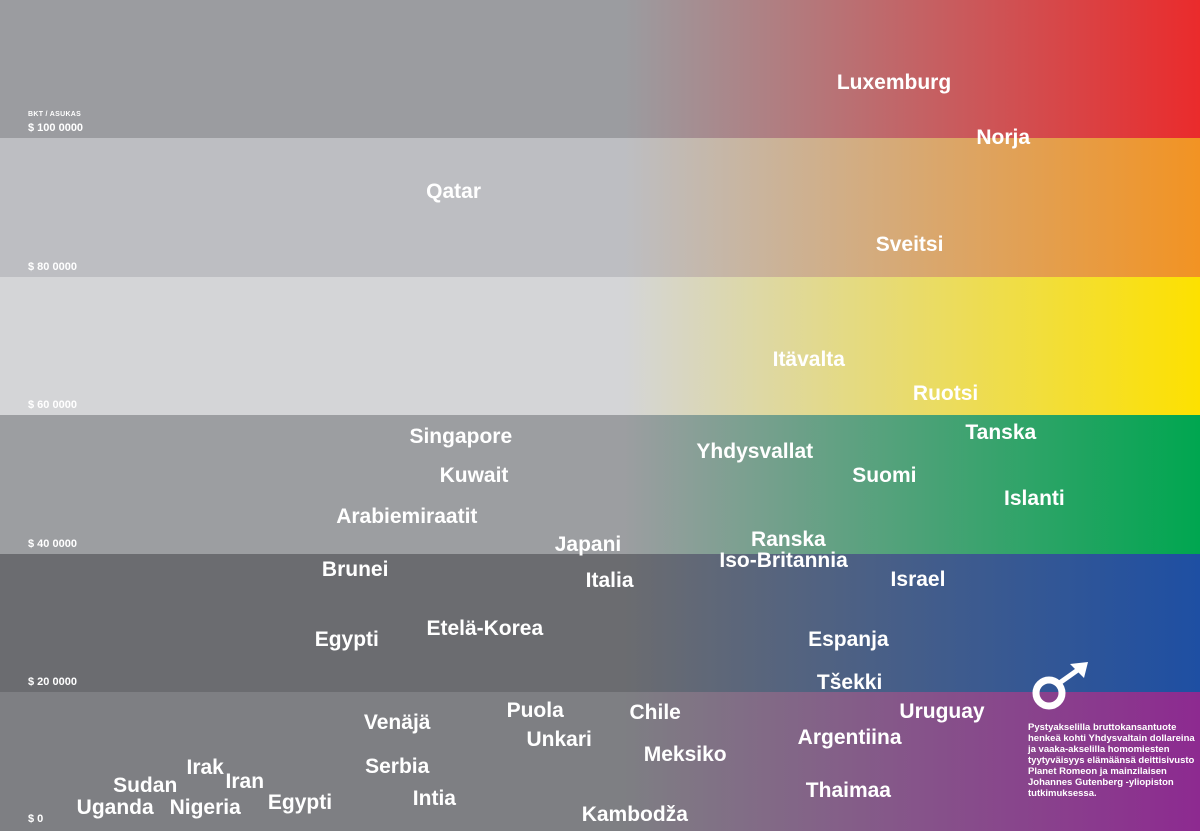 This screenshot has width=1200, height=831. Describe the element at coordinates (942, 711) in the screenshot. I see `country-label: Uruguay` at that location.